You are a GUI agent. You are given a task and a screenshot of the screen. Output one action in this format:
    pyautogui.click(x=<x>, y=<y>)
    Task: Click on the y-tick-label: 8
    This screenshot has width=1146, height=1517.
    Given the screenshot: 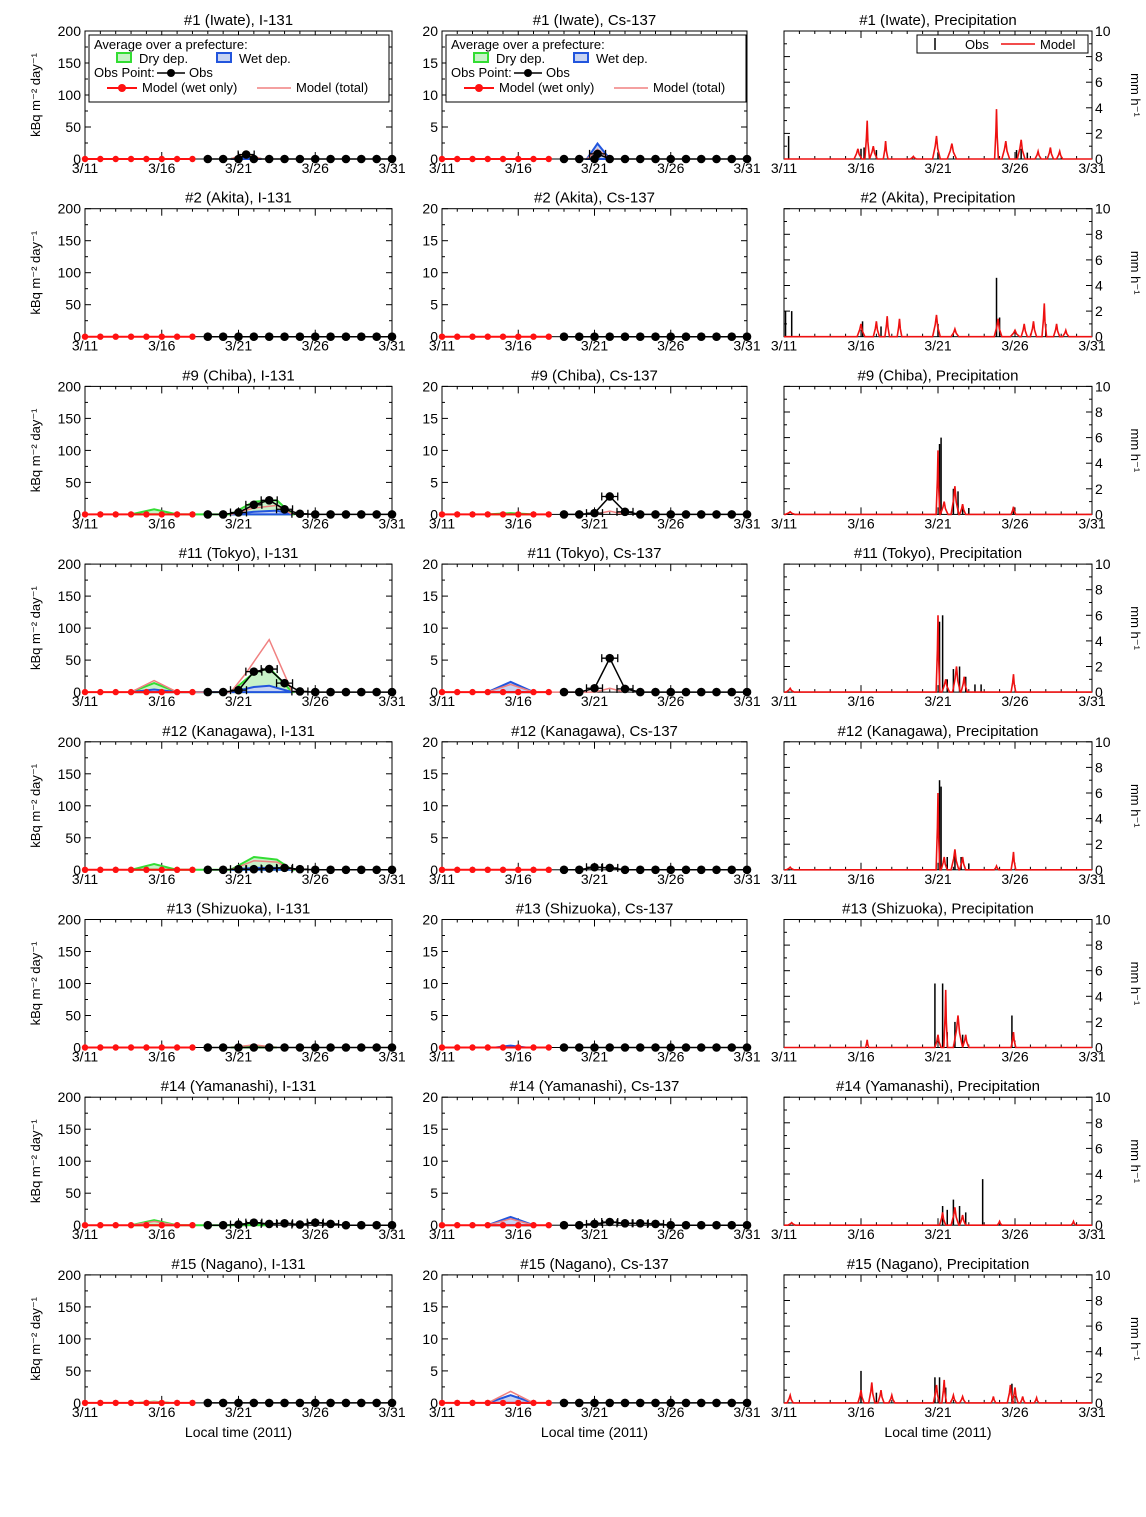 What is the action you would take?
    pyautogui.click(x=1099, y=57)
    